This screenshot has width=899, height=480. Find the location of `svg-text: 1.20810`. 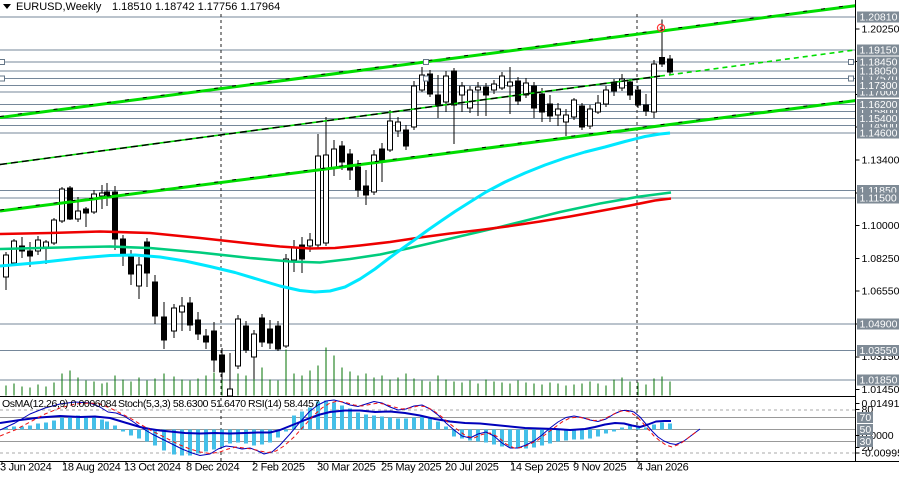

svg-text: 1.20810 is located at coordinates (879, 18).